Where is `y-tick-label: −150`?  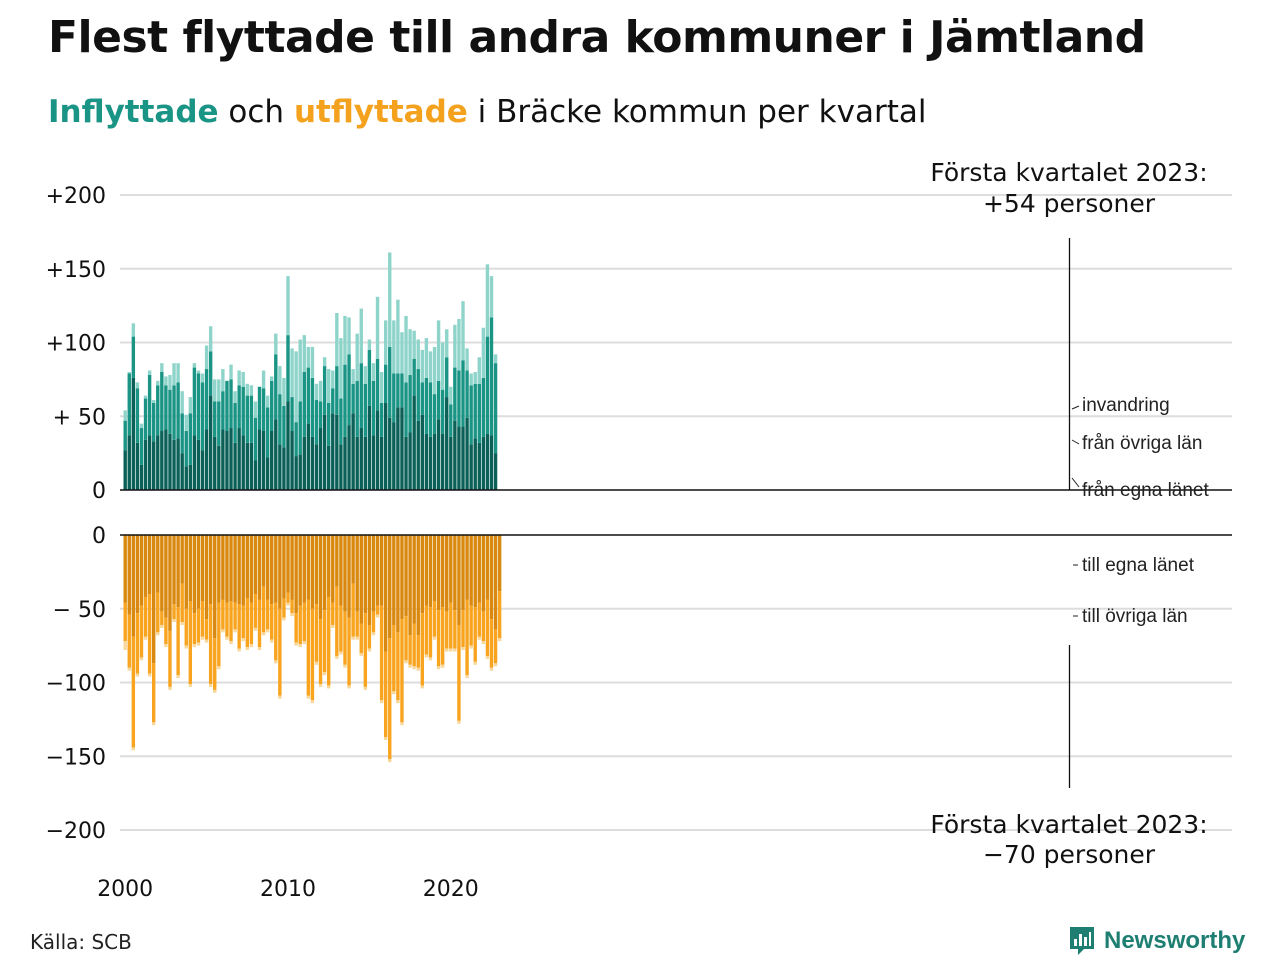 y-tick-label: −150 is located at coordinates (76, 757).